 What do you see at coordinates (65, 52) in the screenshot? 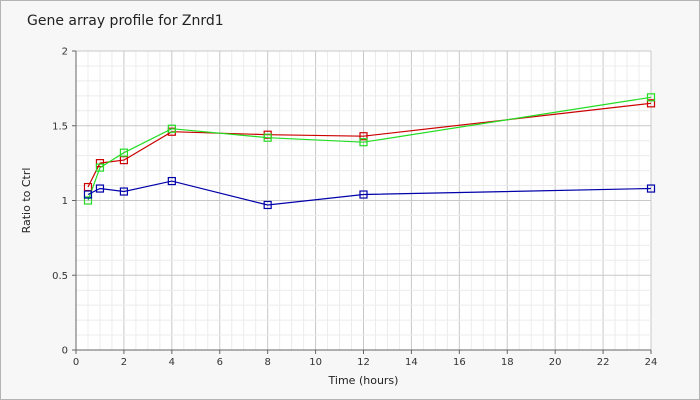
I see `y-tick-label: 2` at bounding box center [65, 52].